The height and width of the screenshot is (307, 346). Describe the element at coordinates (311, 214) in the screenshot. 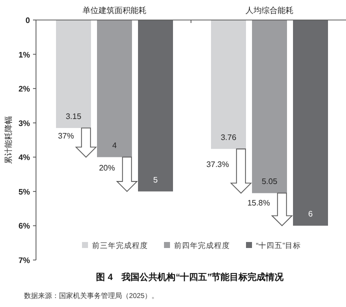

I see `data-label: 6` at that location.